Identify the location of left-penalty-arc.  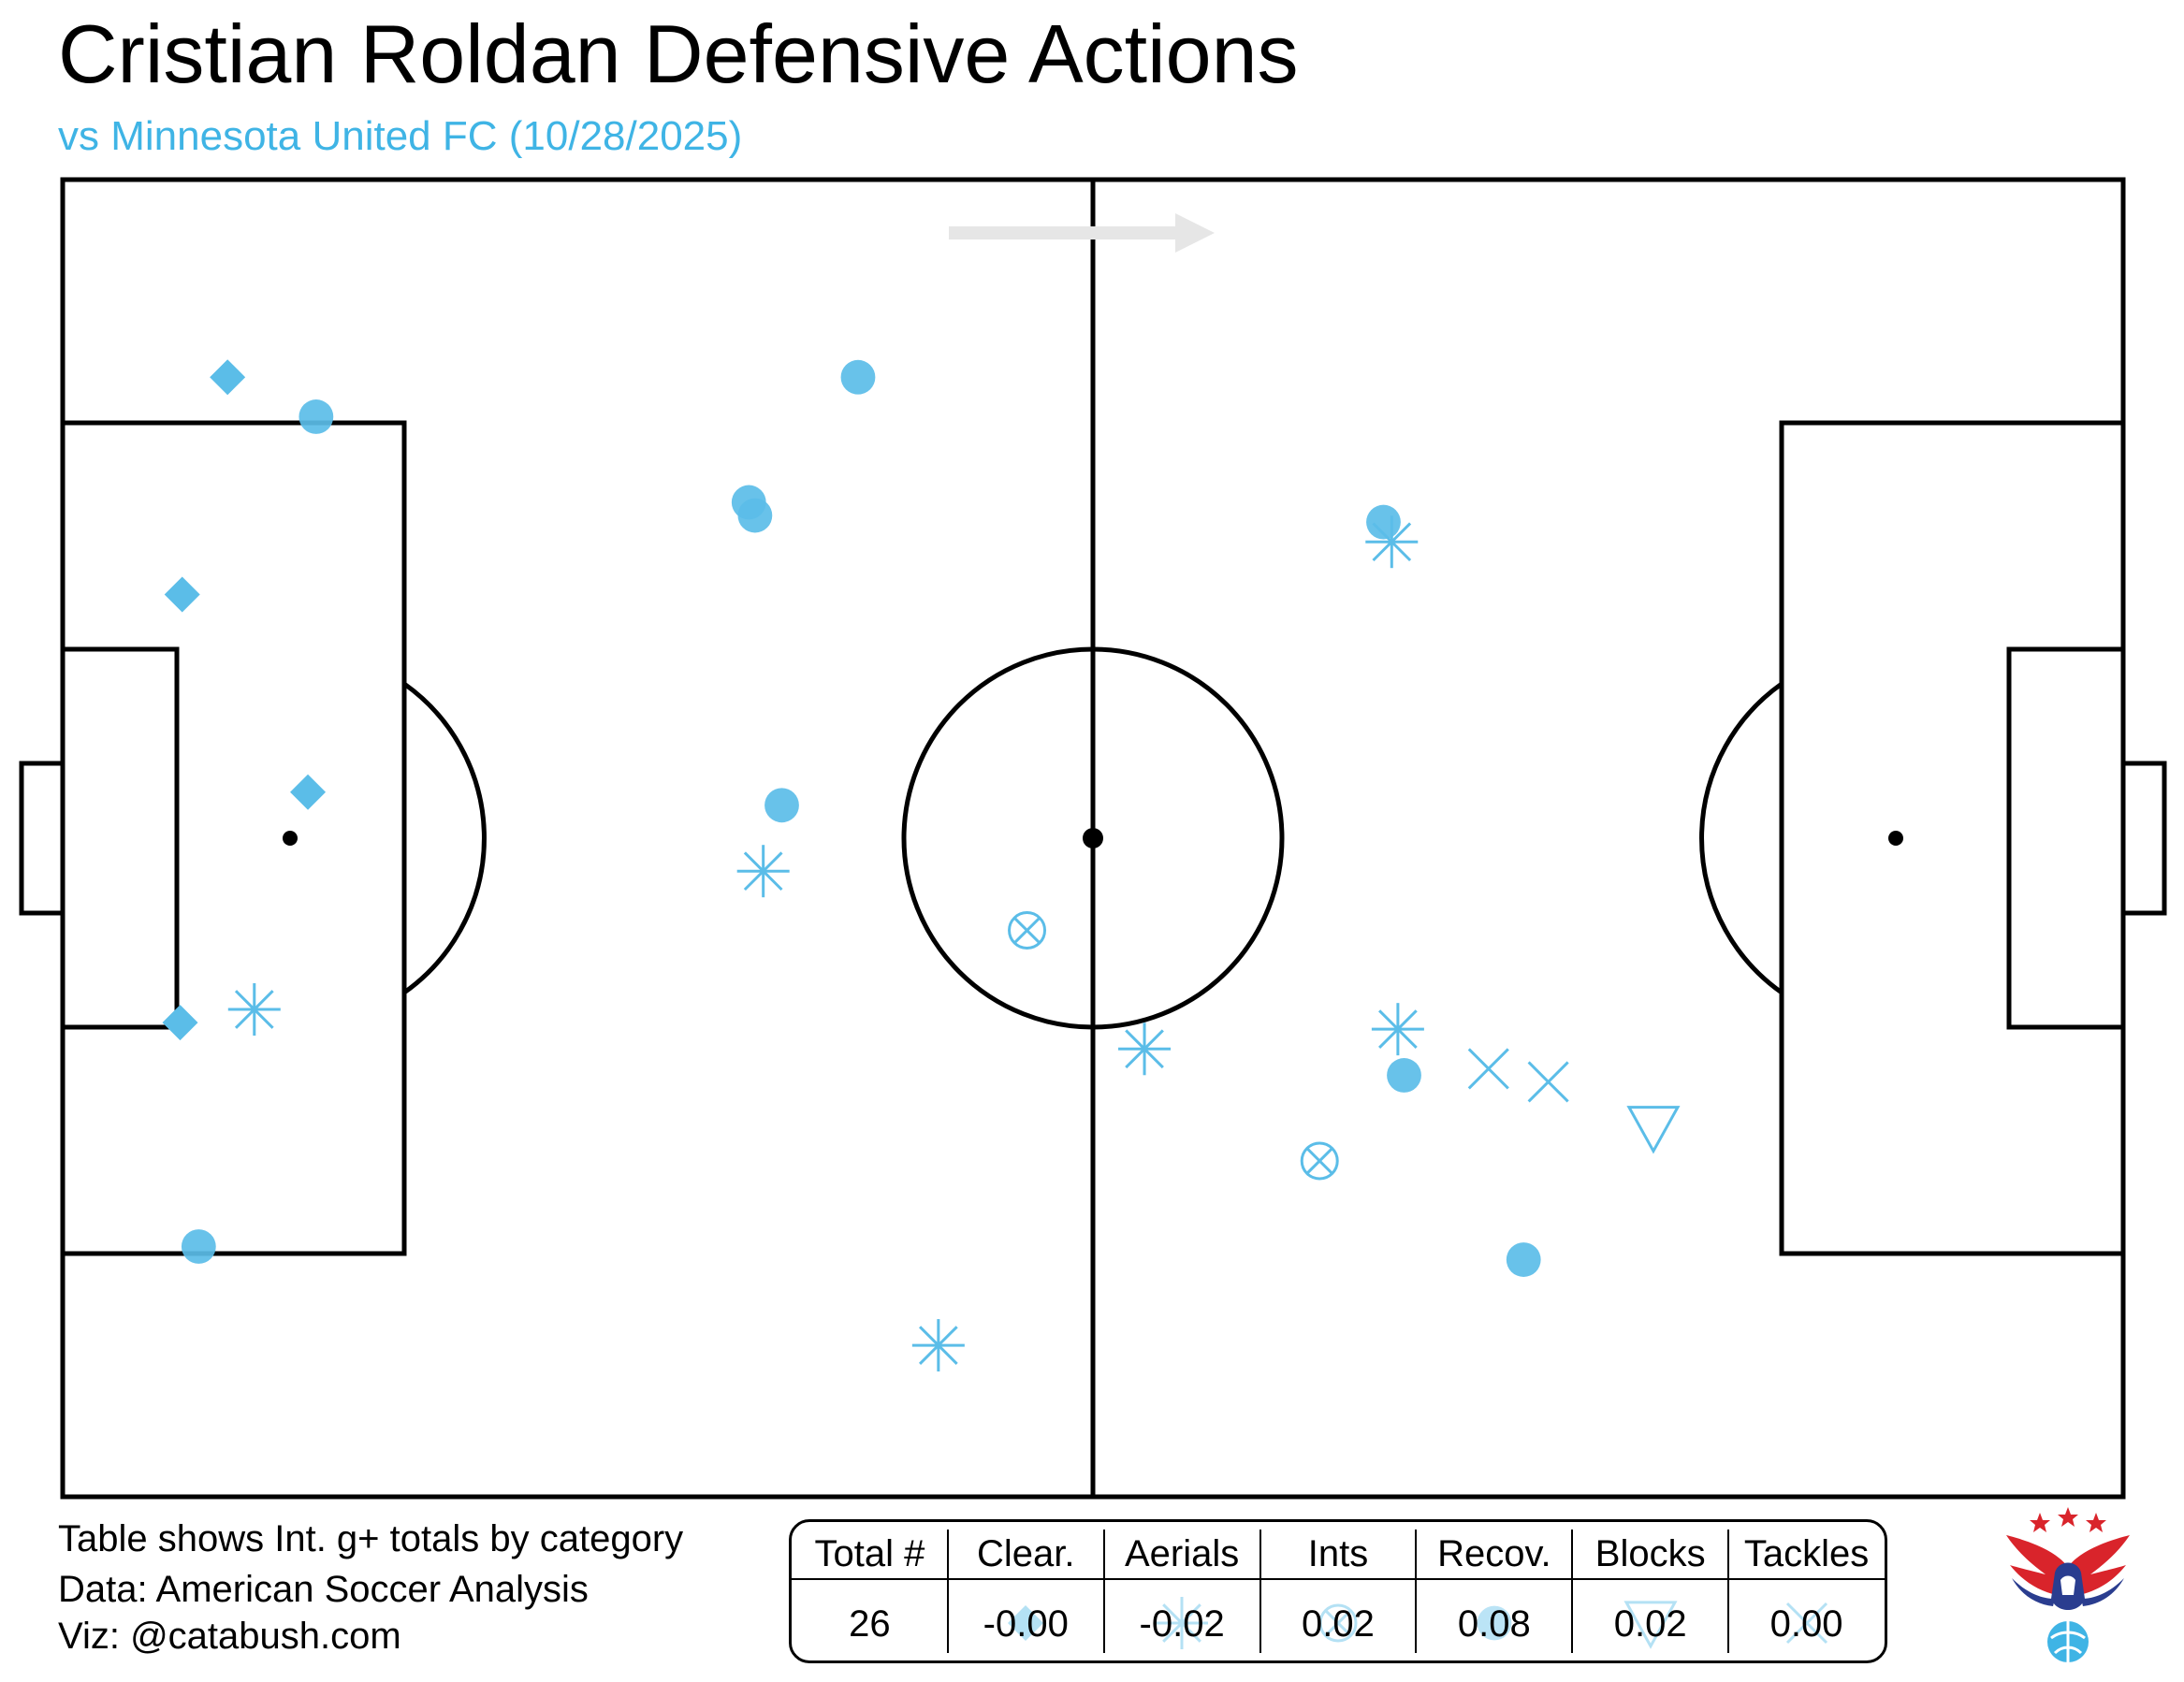
(444, 838).